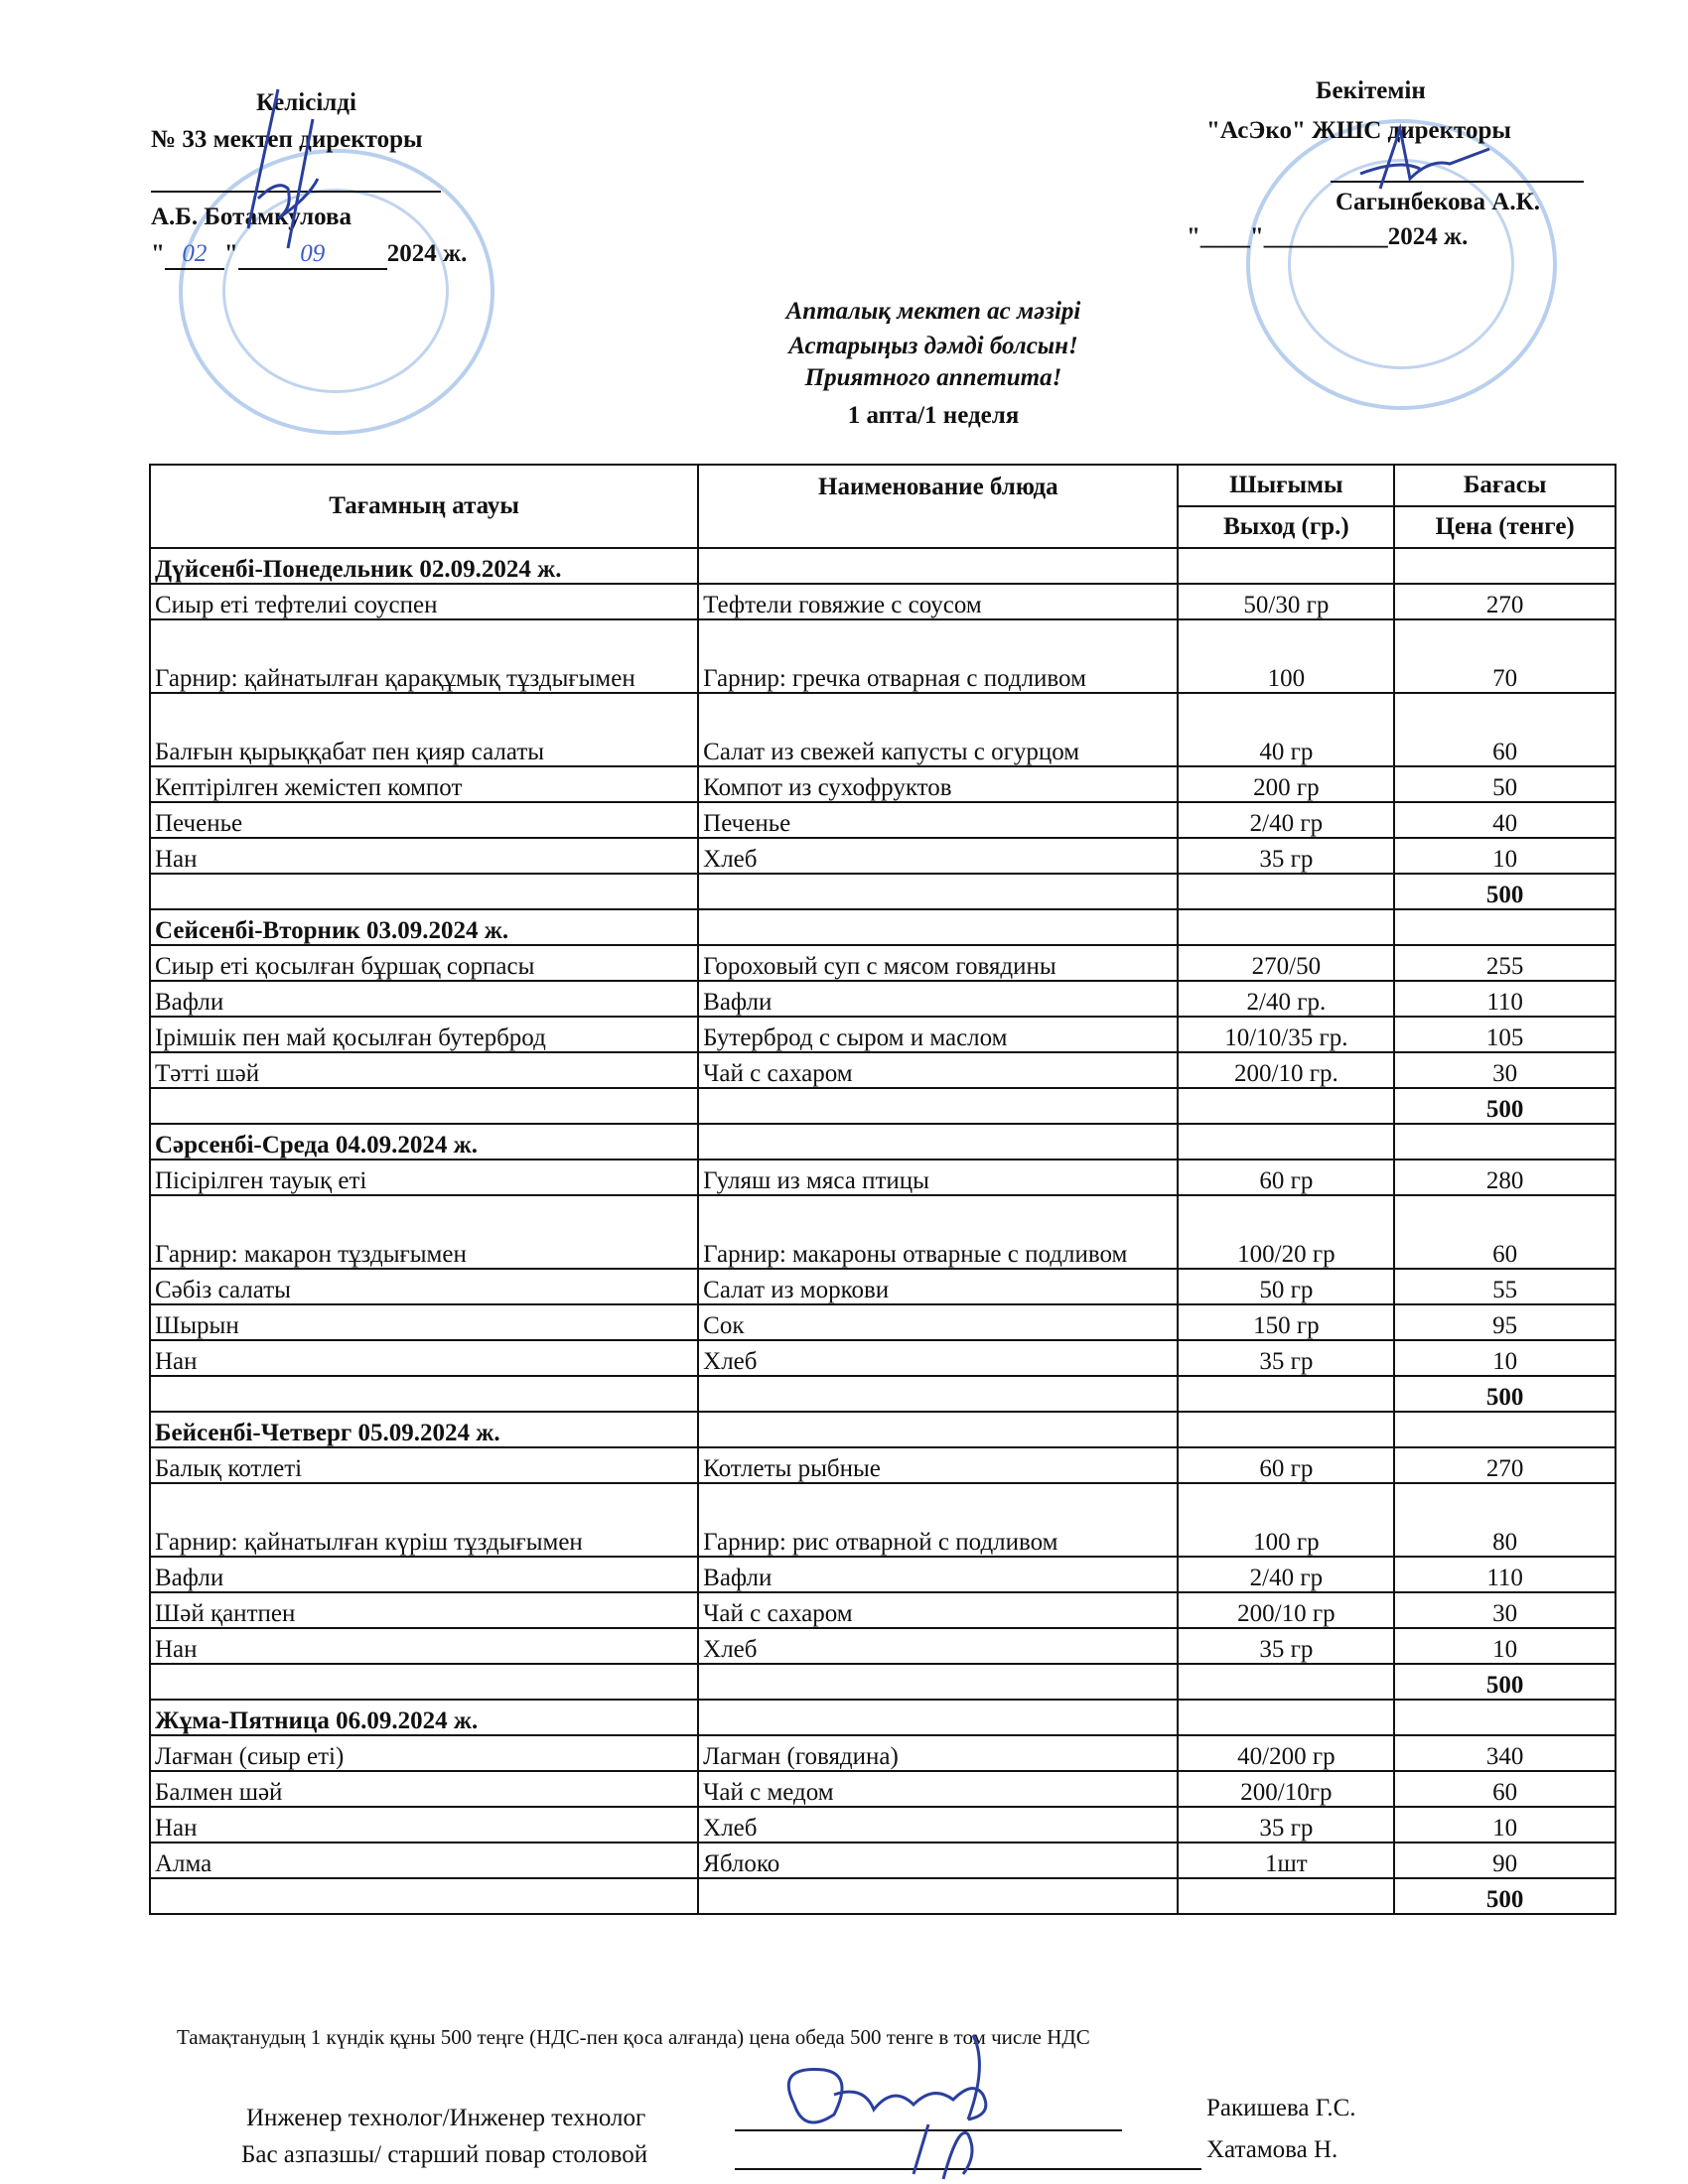 This screenshot has width=1688, height=2184. What do you see at coordinates (938, 1860) in the screenshot?
I see `dish-name-ru: Яблоко` at bounding box center [938, 1860].